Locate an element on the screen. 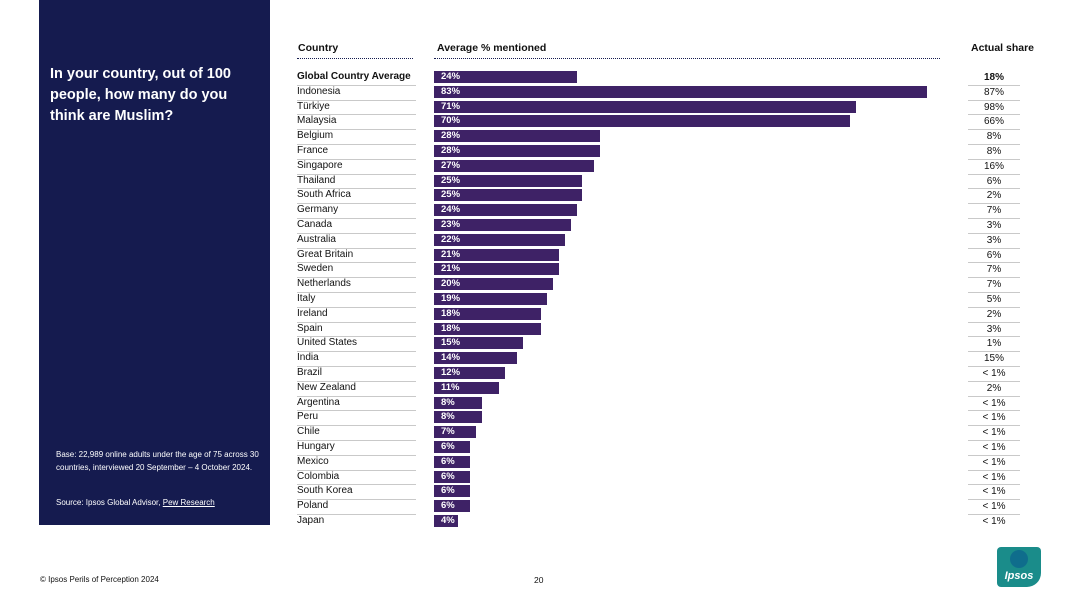 Image resolution: width=1080 pixels, height=607 pixels. footer-copyright: © Ipsos Perils of Perception 2024 is located at coordinates (99, 579).